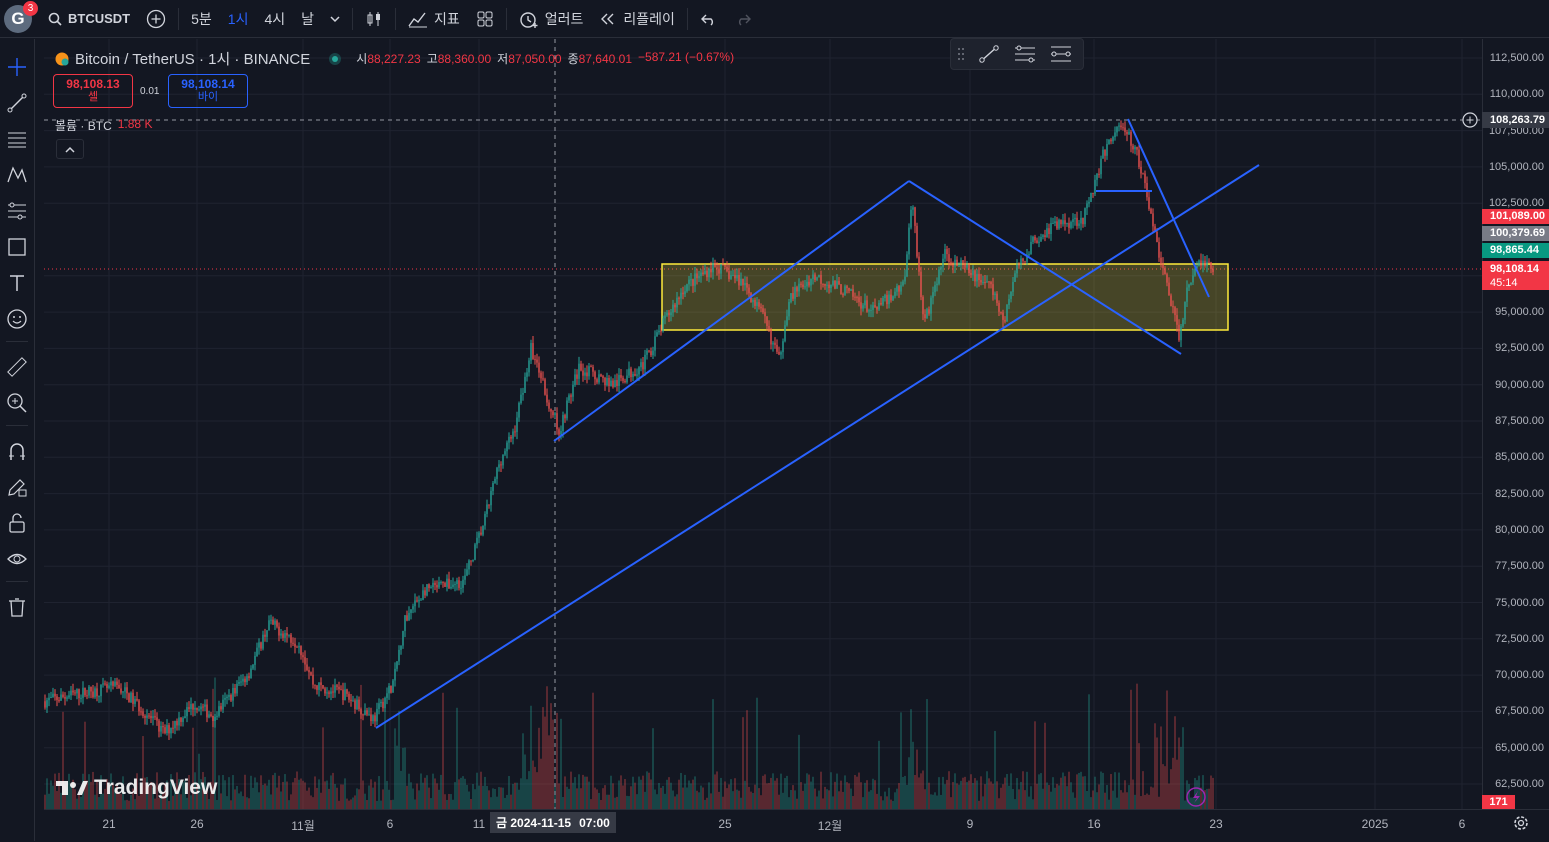 The height and width of the screenshot is (842, 1549). Describe the element at coordinates (17, 319) in the screenshot. I see `emoji-tool` at that location.